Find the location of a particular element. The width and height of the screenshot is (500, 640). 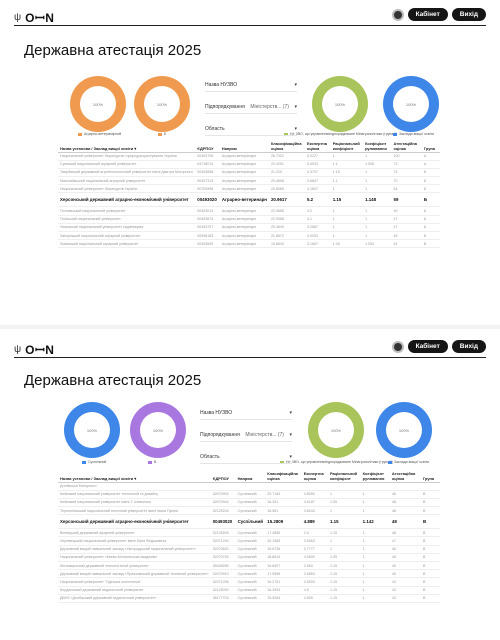

donut-label: 100% is located at coordinates (340, 104).